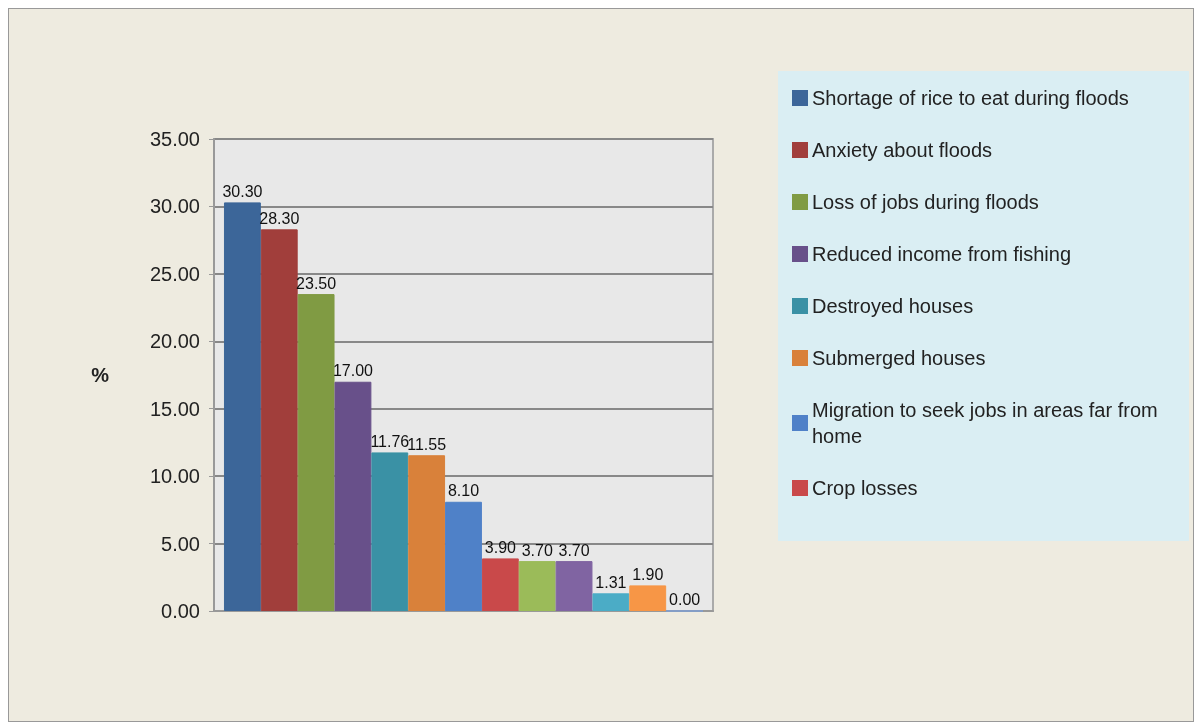 The width and height of the screenshot is (1200, 728). Describe the element at coordinates (899, 358) in the screenshot. I see `legend-label: Submerged houses` at that location.